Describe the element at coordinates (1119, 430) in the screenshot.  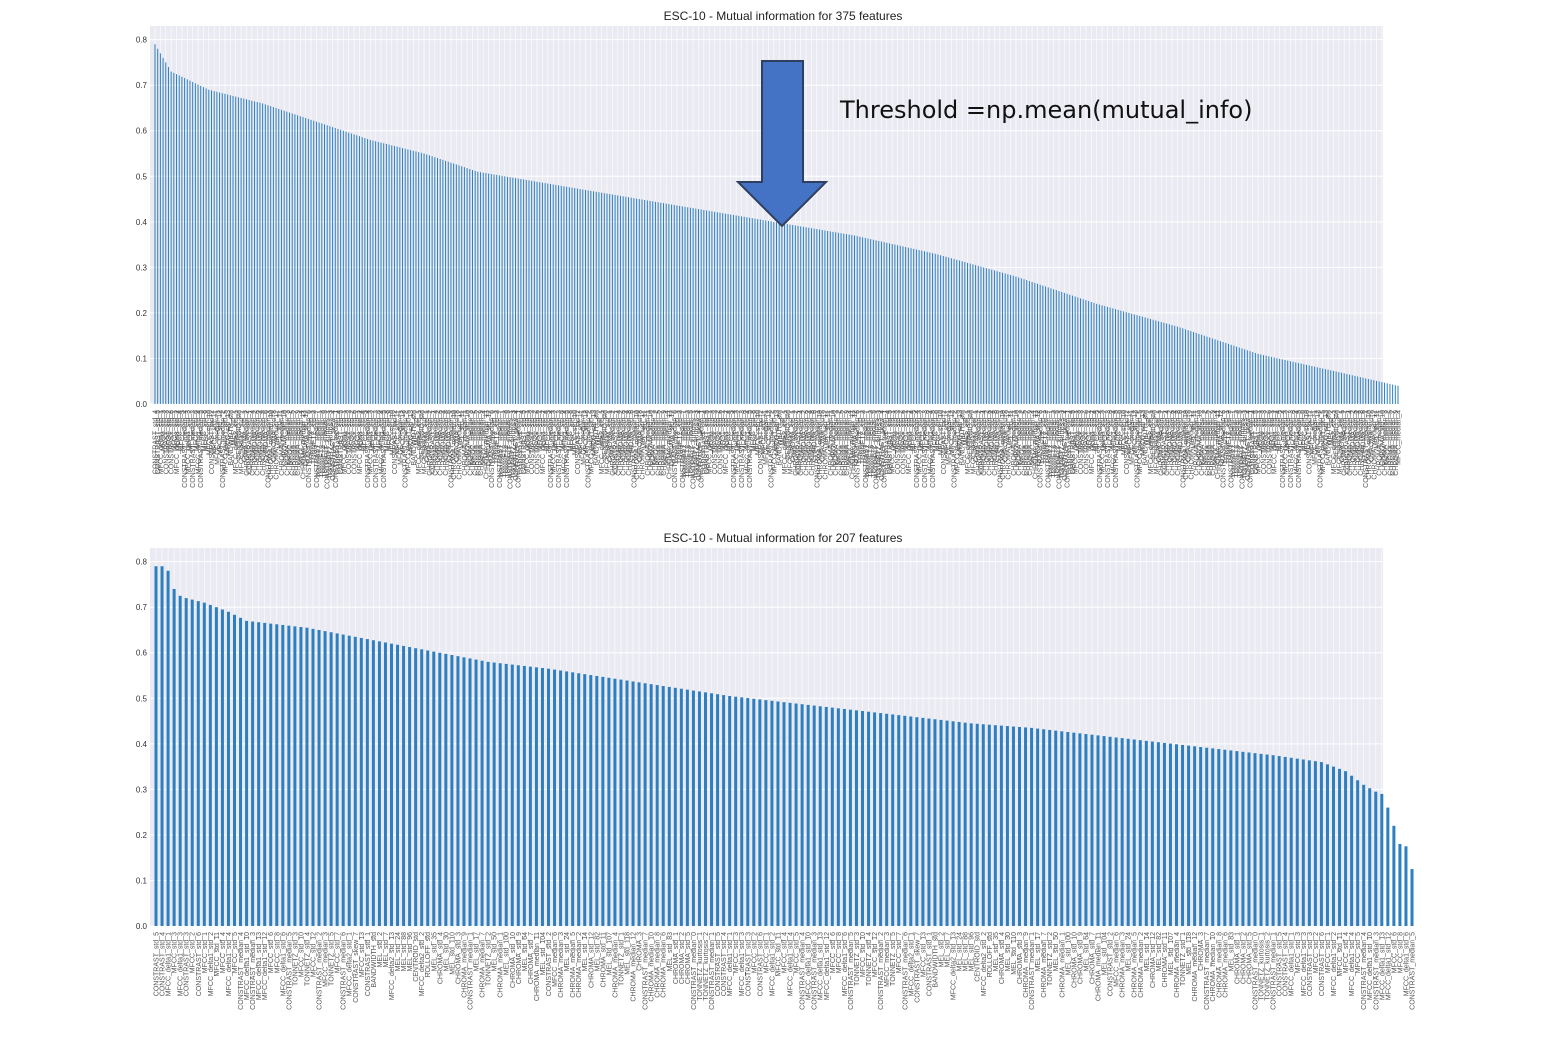
I see `x-tick-label: MFCC_std_8` at that location.